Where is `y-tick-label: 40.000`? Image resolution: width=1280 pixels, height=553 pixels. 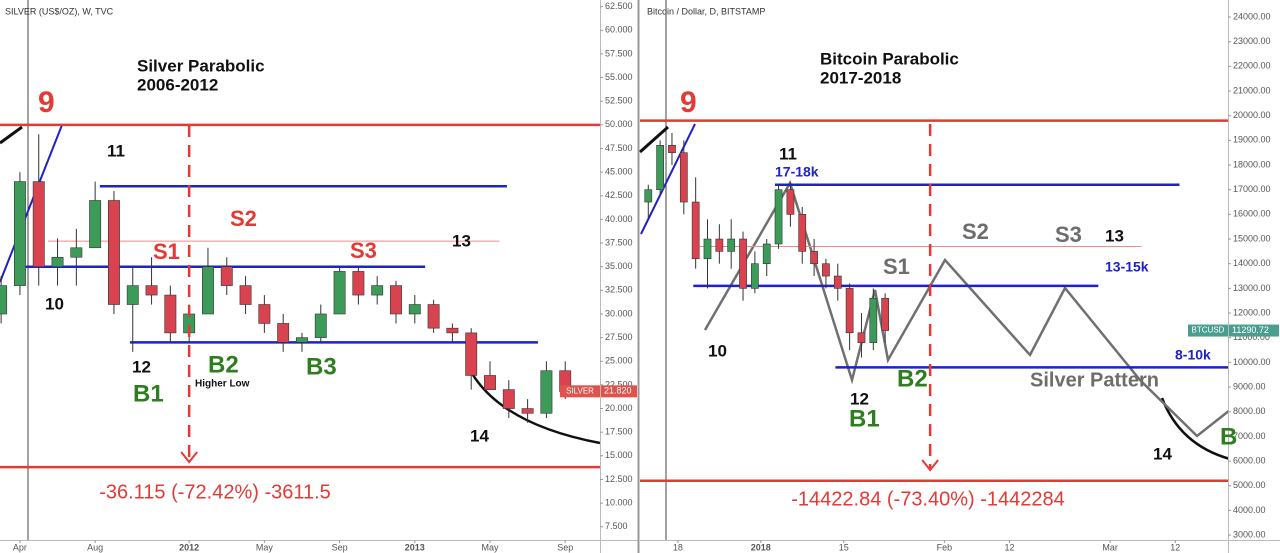
y-tick-label: 40.000 is located at coordinates (619, 219).